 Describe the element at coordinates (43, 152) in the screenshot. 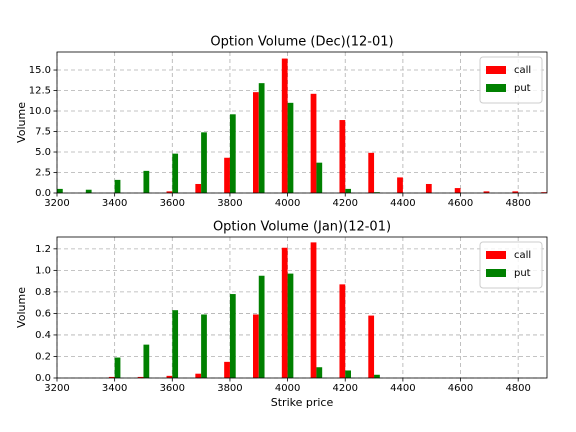

I see `y-tick-label: 5.0` at that location.